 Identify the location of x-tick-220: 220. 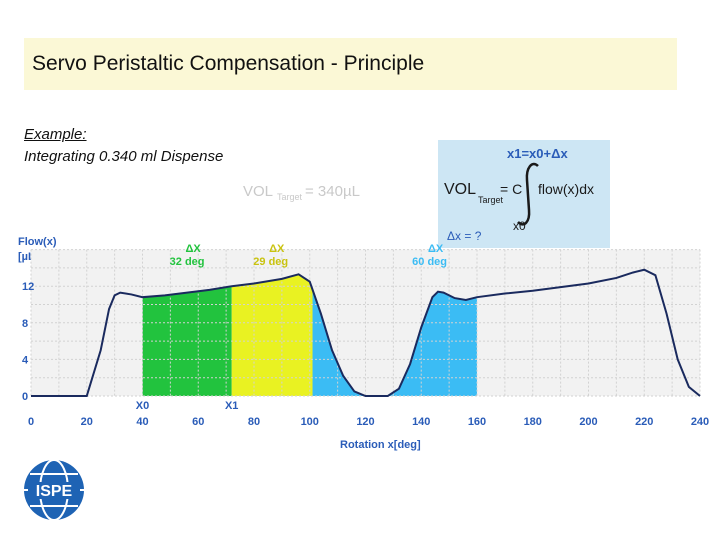
(644, 422).